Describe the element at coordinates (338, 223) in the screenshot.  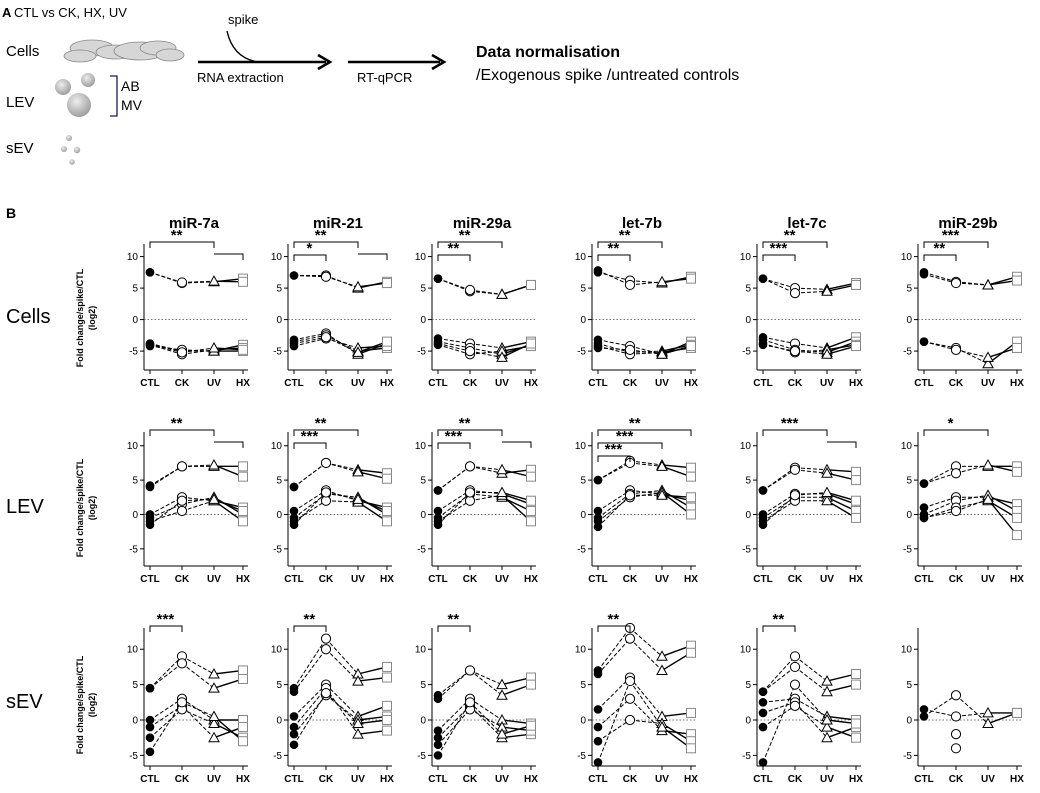
I see `plot-title: miR-21` at that location.